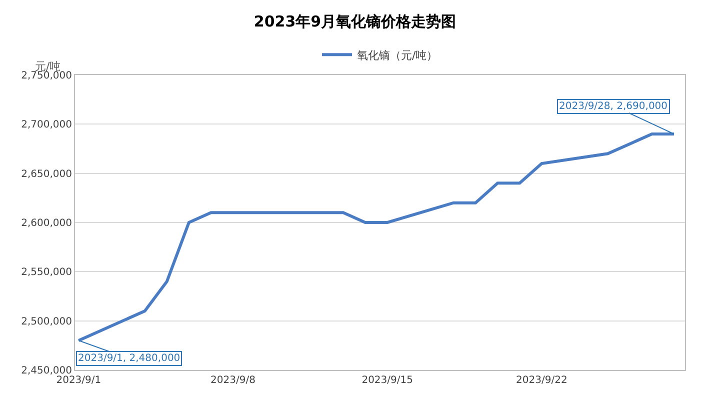 The height and width of the screenshot is (400, 710). Describe the element at coordinates (387, 380) in the screenshot. I see `x-tick-label: 2023/9/15` at that location.